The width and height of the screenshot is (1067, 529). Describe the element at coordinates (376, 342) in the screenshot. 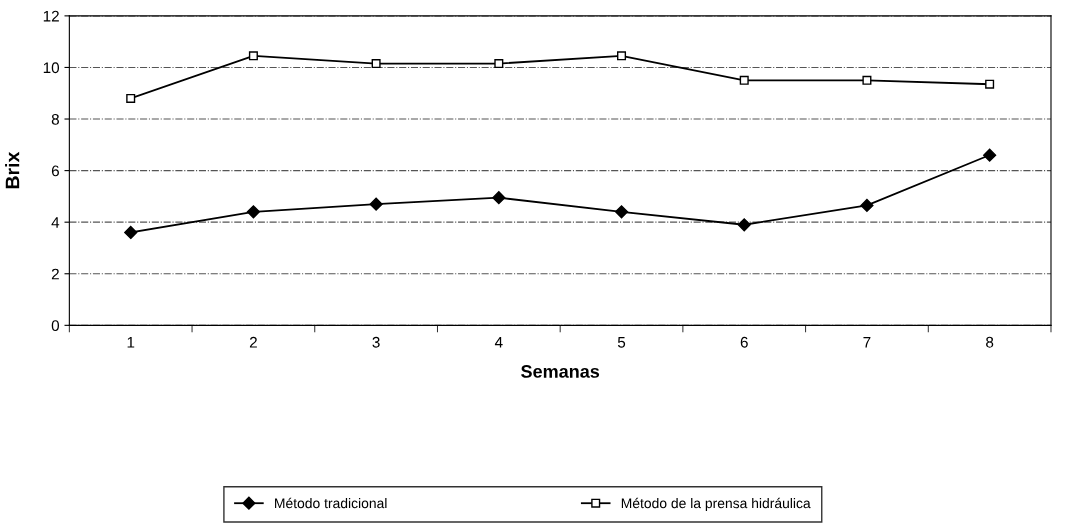

I see `x-tick-label: 3` at that location.